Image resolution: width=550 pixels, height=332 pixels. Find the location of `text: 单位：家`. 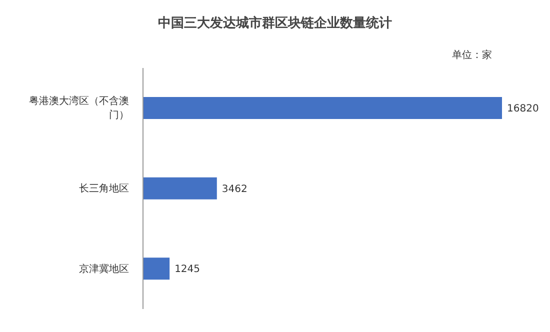

text: 单位：家 is located at coordinates (472, 55).